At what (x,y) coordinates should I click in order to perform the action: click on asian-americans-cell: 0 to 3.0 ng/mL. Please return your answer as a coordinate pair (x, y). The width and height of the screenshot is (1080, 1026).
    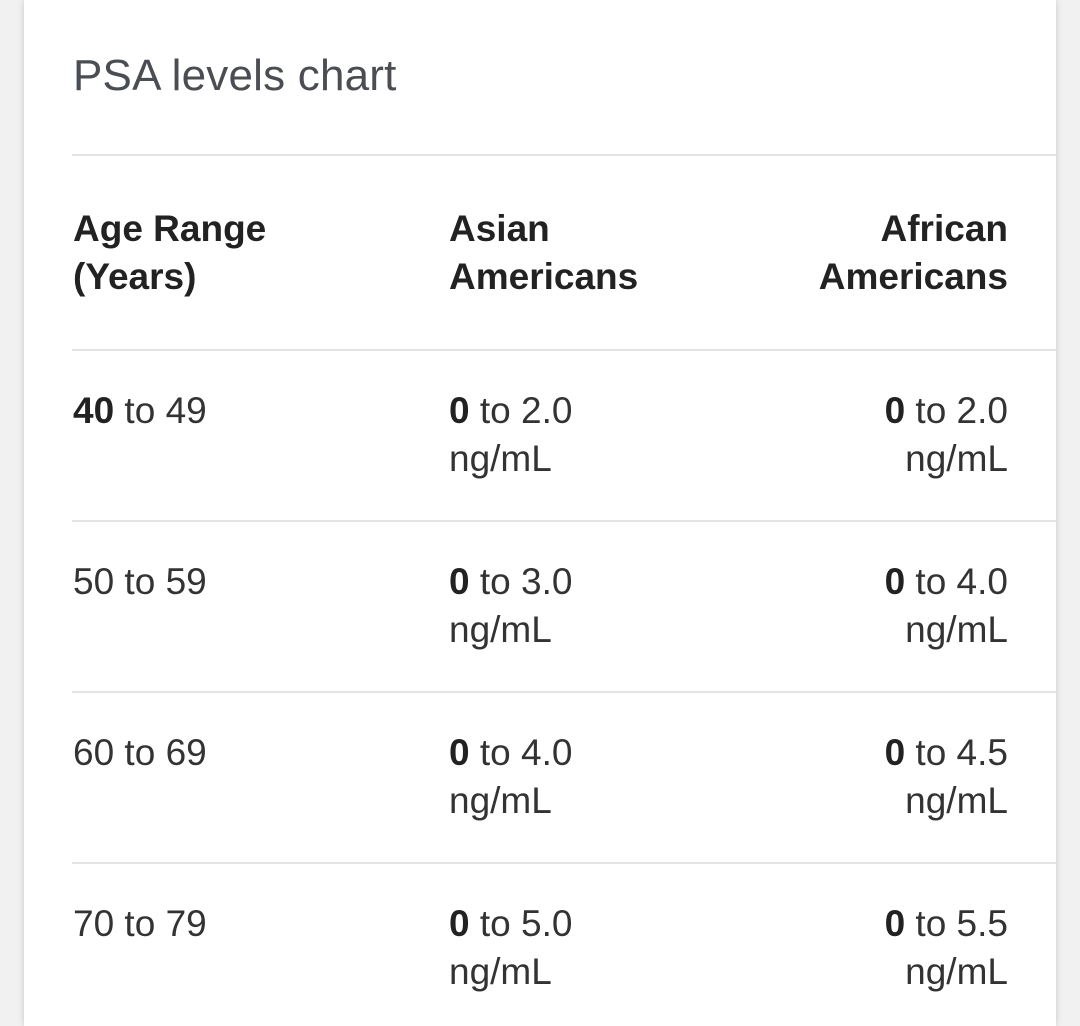
    Looking at the image, I should click on (511, 605).